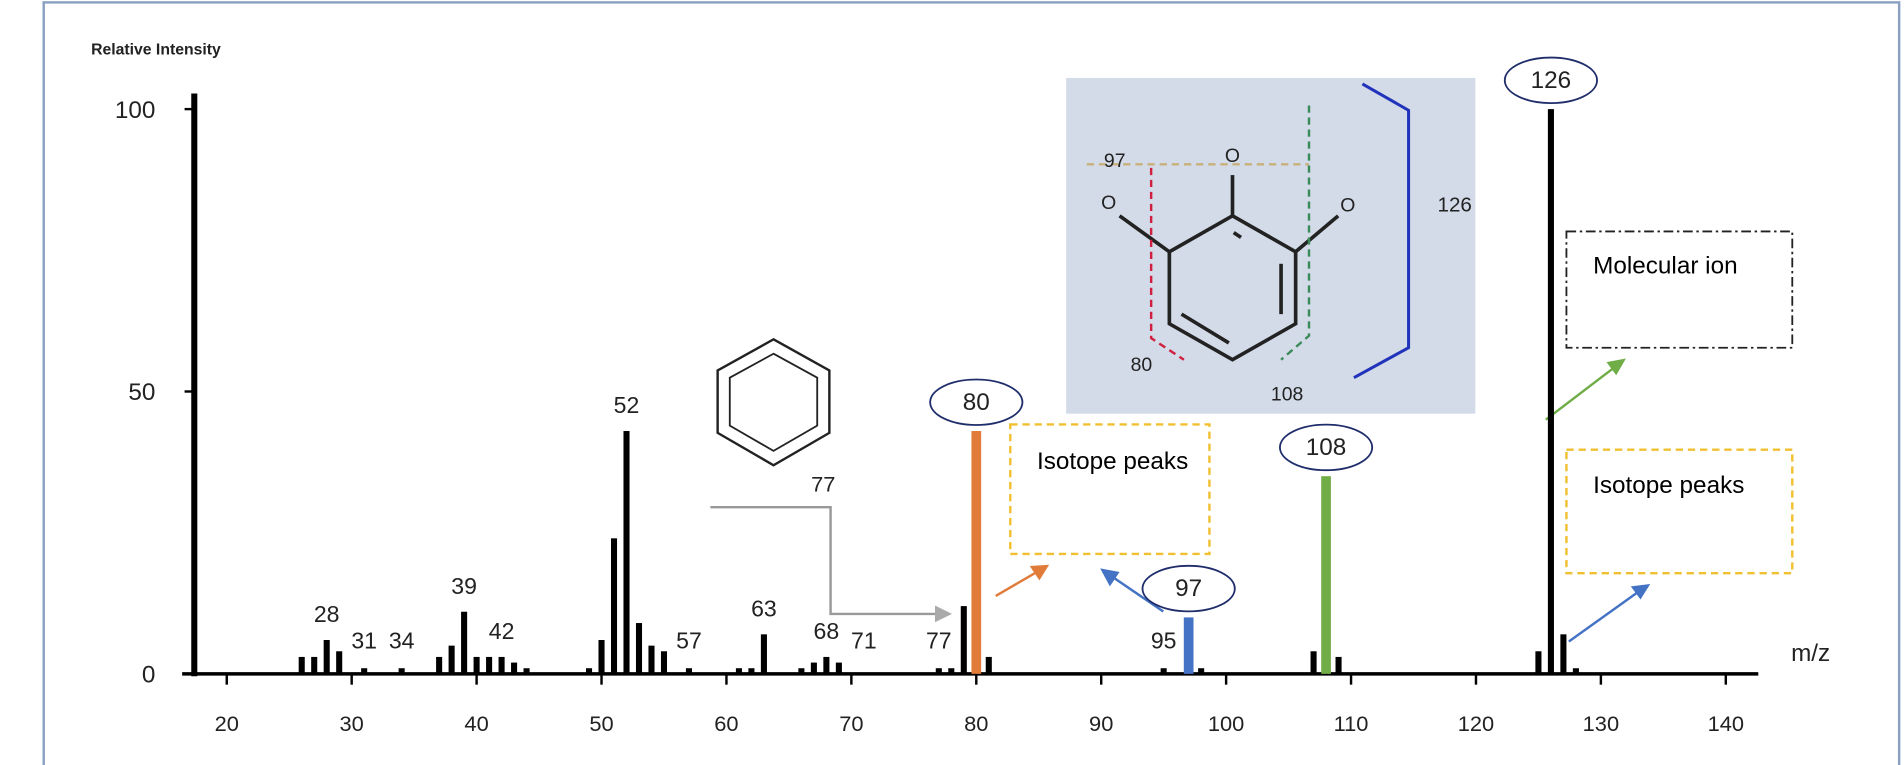 Image resolution: width=1904 pixels, height=765 pixels. I want to click on x-tick-label: 120, so click(1476, 723).